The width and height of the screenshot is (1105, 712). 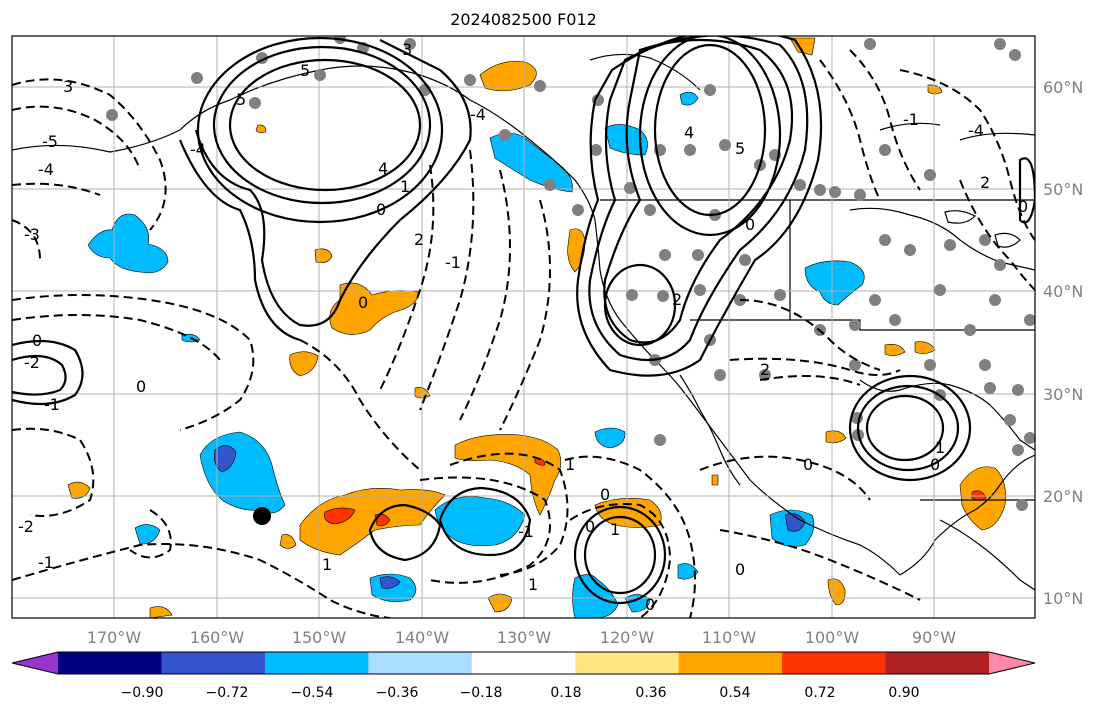 I want to click on contour-label: -3, so click(x=32, y=234).